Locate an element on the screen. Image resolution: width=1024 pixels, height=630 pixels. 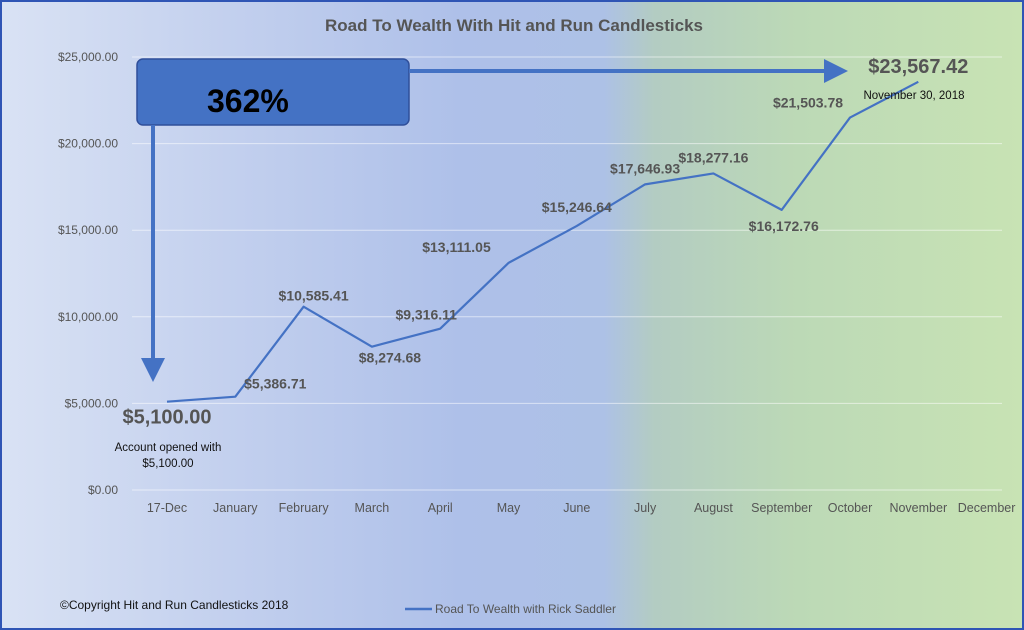
y-tick-label: $25,000.00 is located at coordinates (88, 57).